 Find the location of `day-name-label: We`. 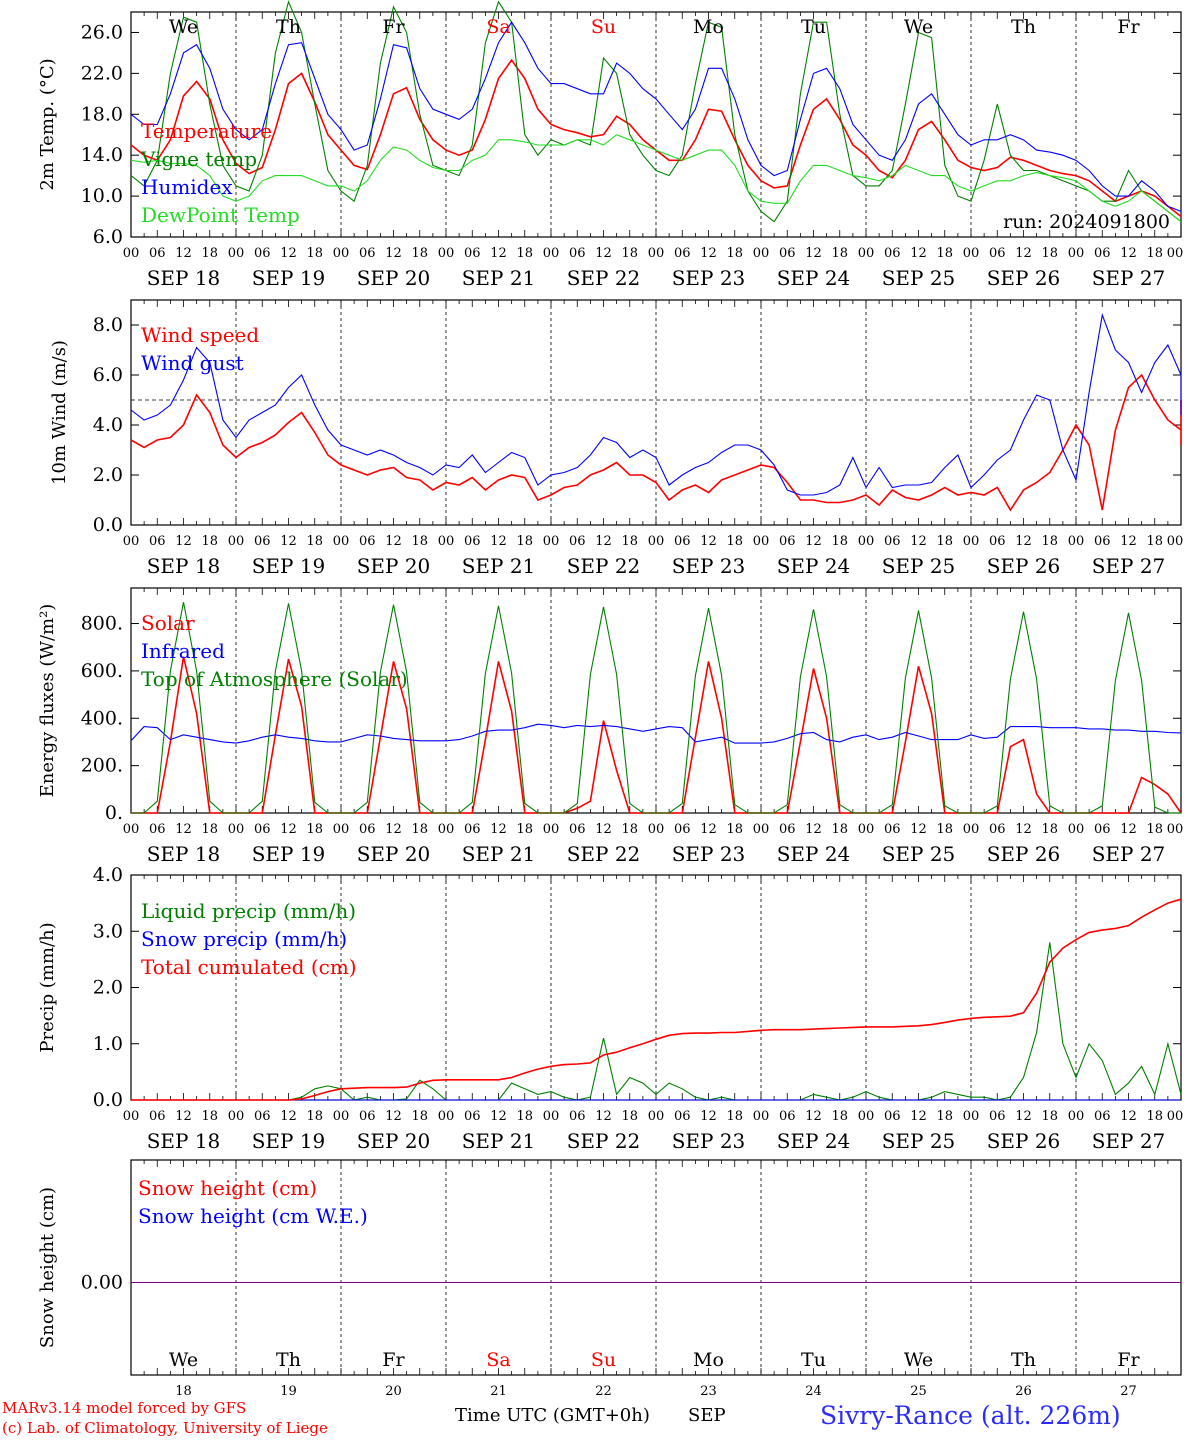

day-name-label: We is located at coordinates (918, 27).